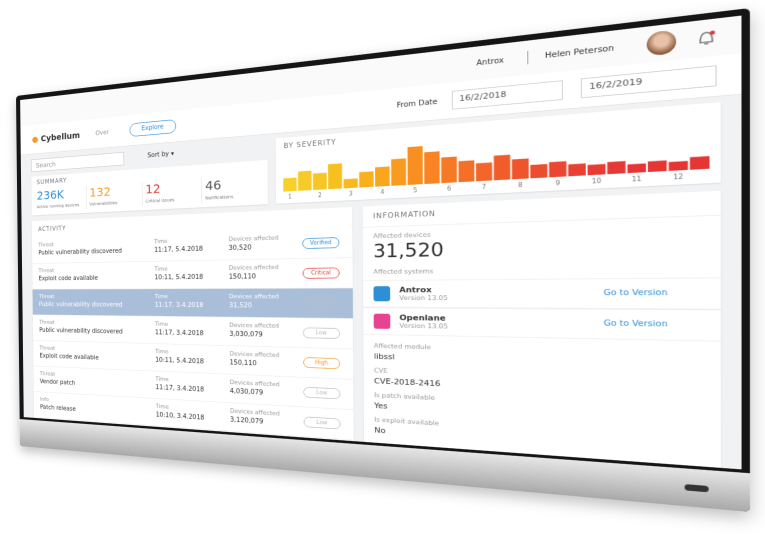 This screenshot has height=542, width=765. What do you see at coordinates (322, 363) in the screenshot?
I see `status-badge: High` at bounding box center [322, 363].